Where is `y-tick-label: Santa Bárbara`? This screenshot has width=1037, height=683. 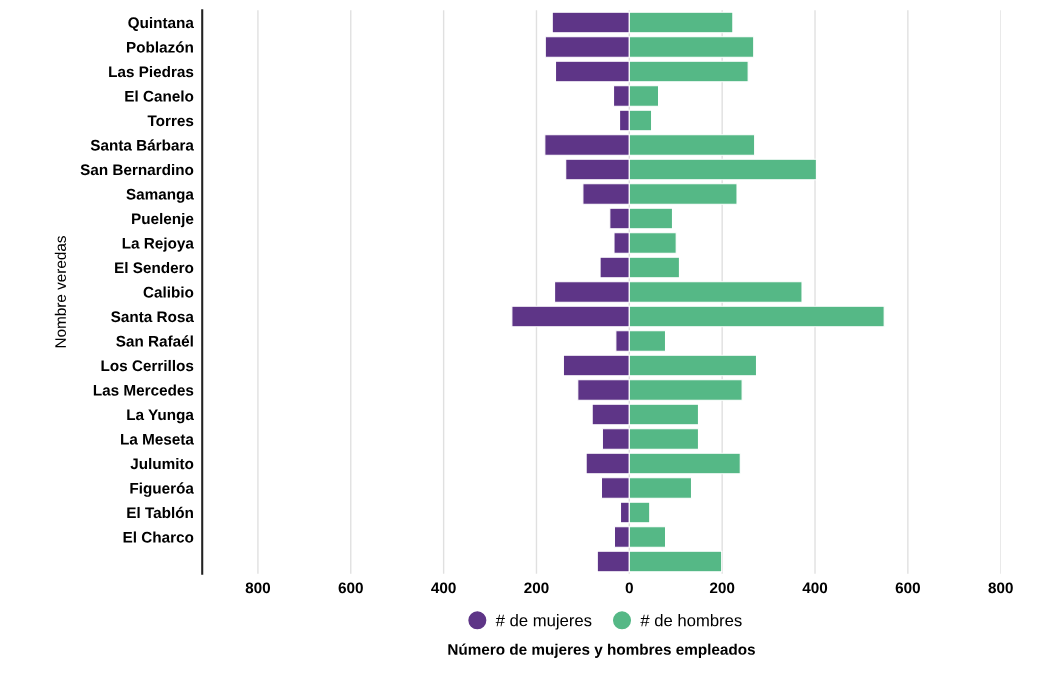
y-tick-label: Santa Bárbara is located at coordinates (142, 145).